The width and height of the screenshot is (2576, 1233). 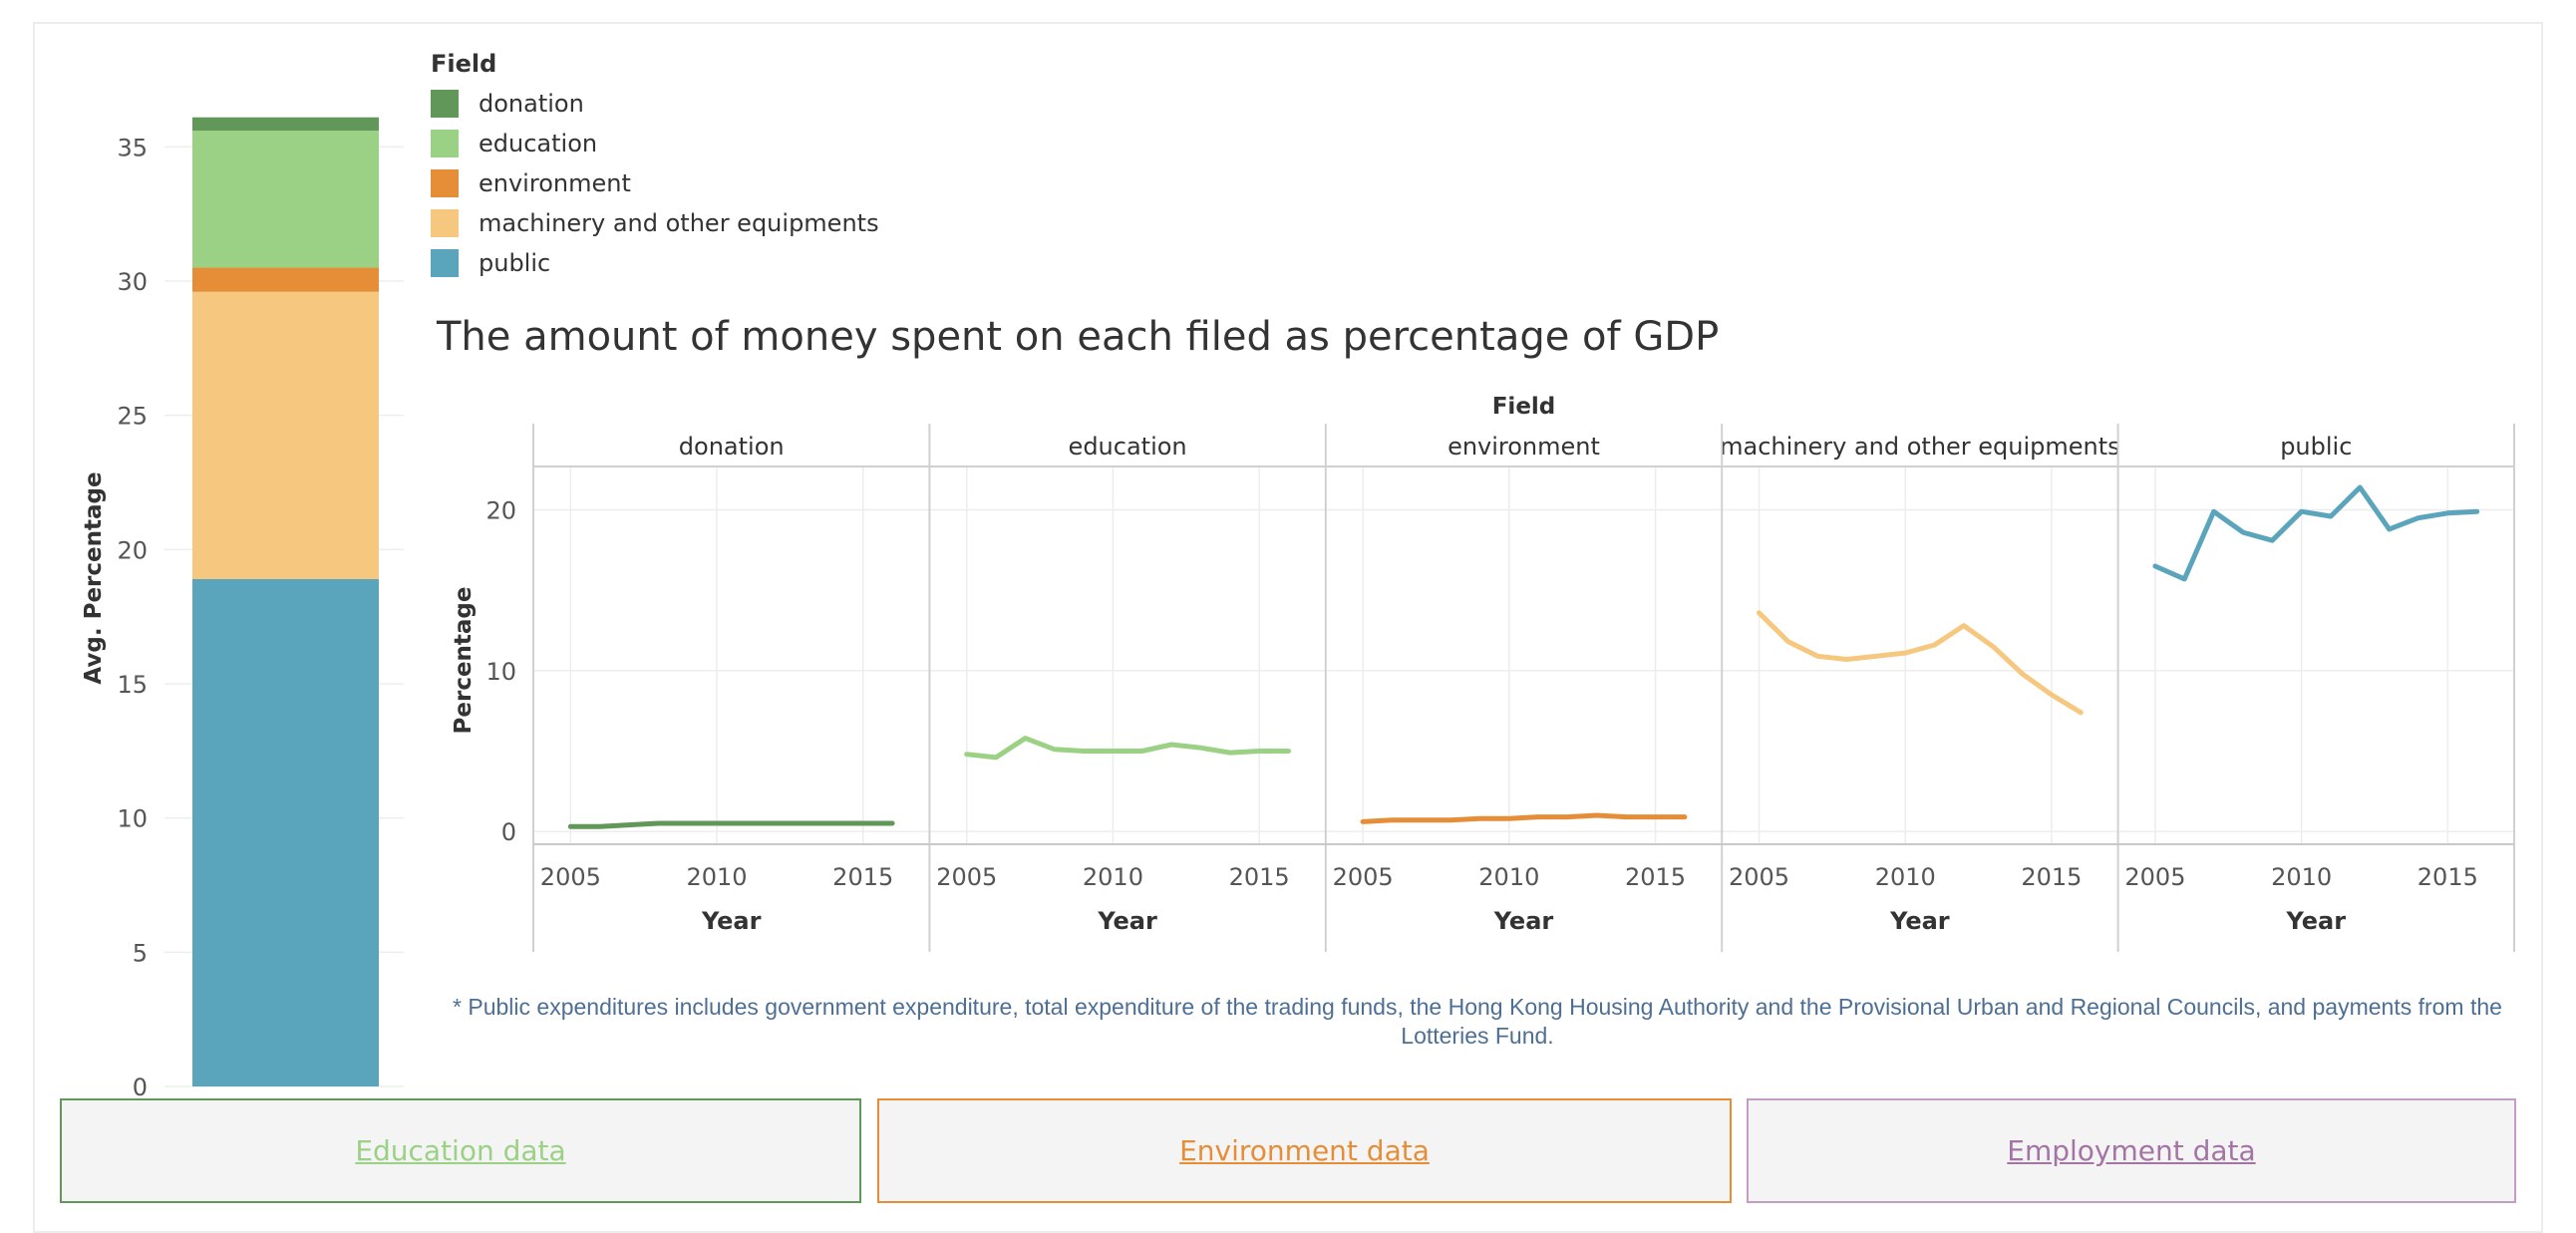 What do you see at coordinates (500, 672) in the screenshot?
I see `facet-y-tick: 10` at bounding box center [500, 672].